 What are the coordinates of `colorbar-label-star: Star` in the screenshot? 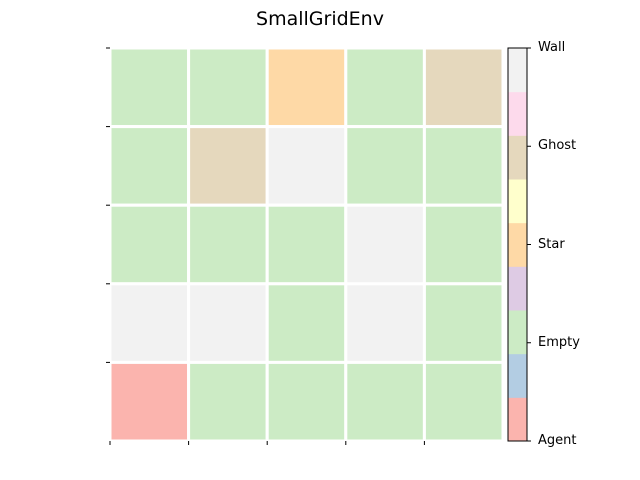 It's located at (551, 244).